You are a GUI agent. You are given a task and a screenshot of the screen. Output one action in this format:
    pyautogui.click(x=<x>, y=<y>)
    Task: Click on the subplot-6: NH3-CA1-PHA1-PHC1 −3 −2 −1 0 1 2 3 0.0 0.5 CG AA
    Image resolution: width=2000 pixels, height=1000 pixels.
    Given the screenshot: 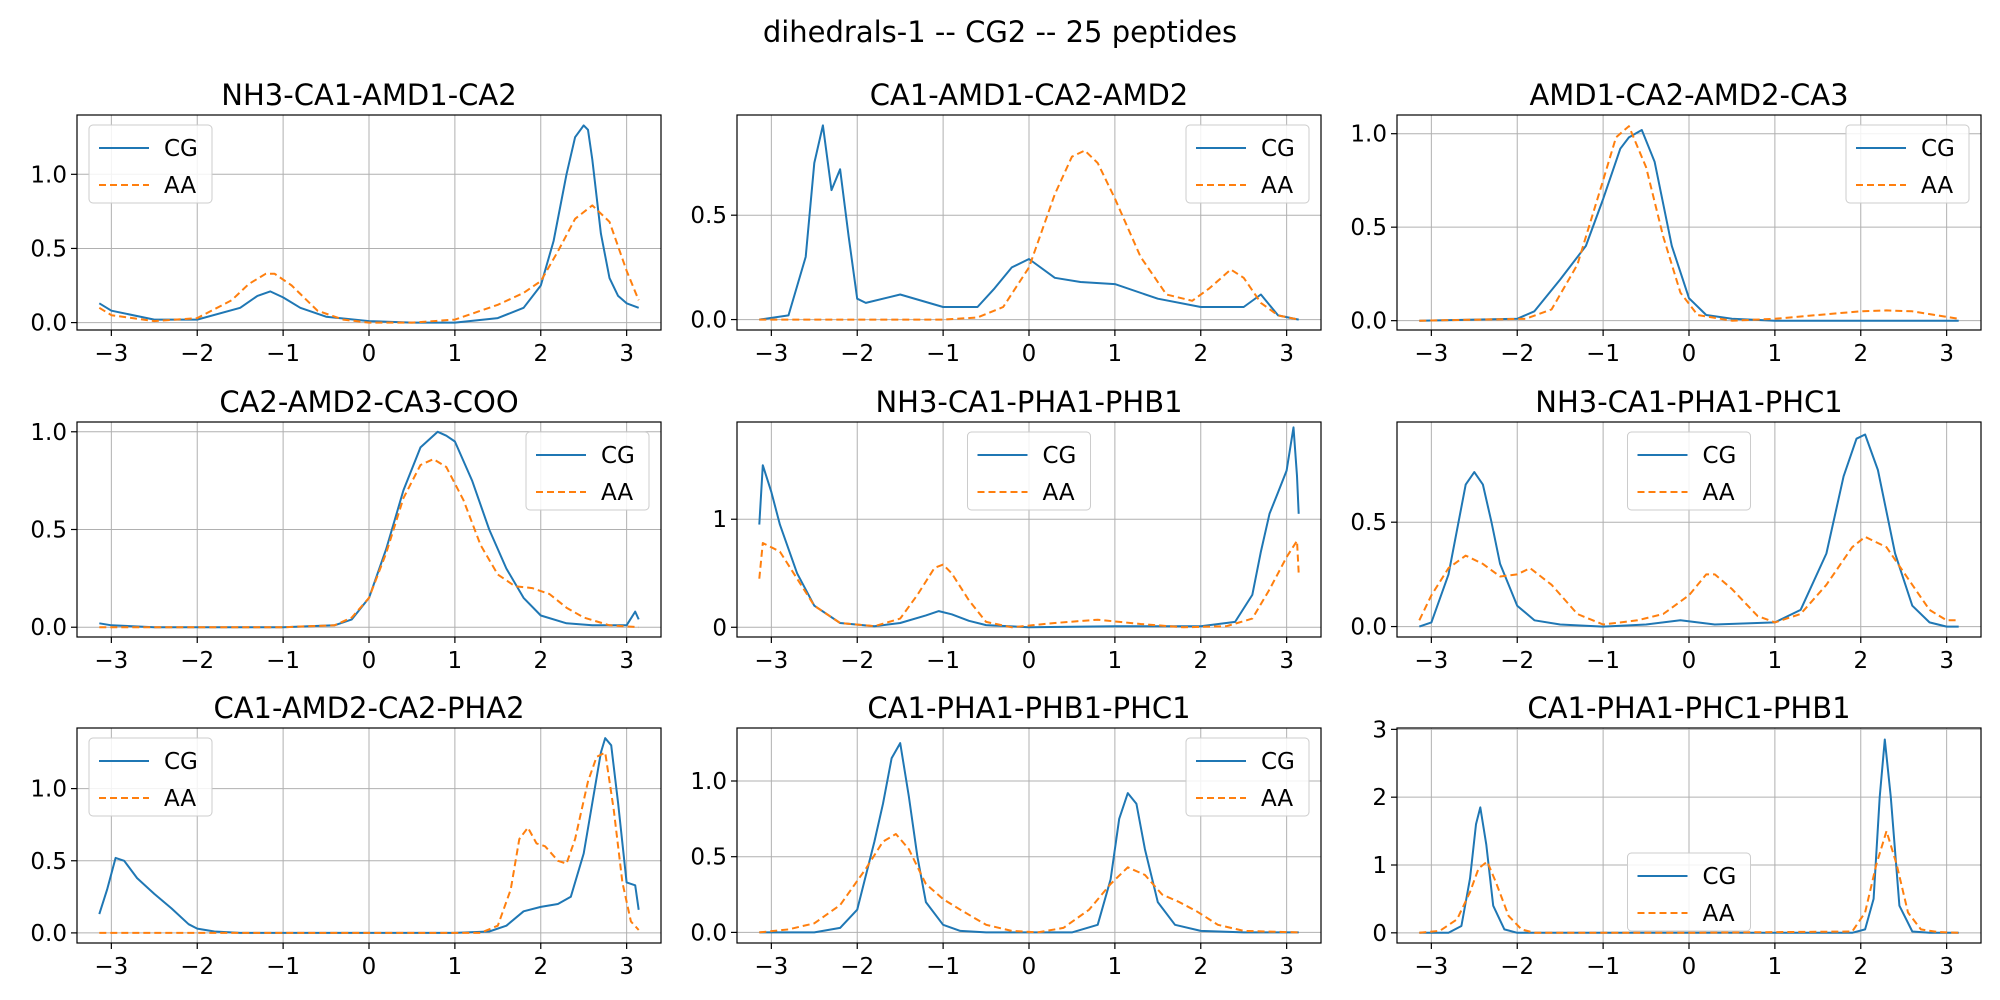 What is the action you would take?
    pyautogui.click(x=1666, y=529)
    